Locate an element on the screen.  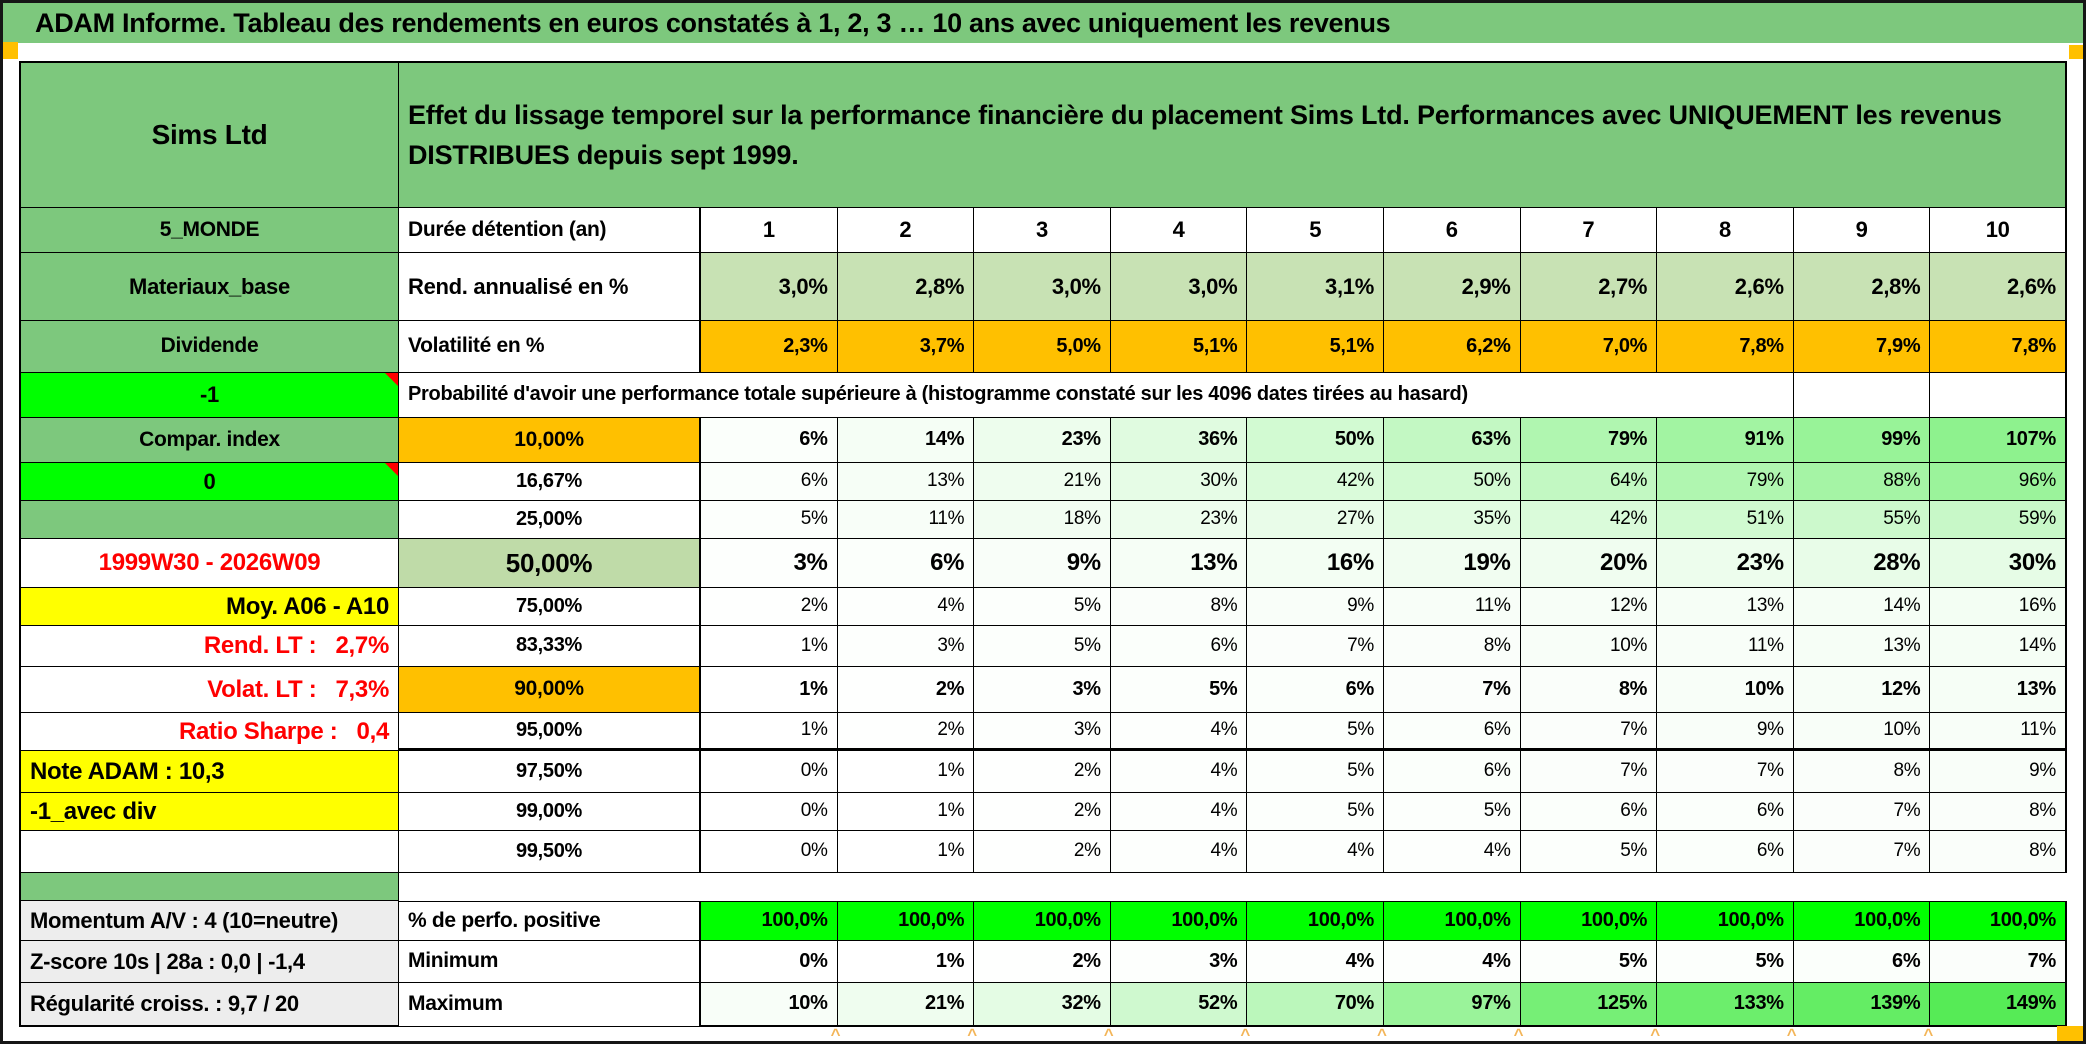
row-label-cell: Maximum is located at coordinates (550, 1005).